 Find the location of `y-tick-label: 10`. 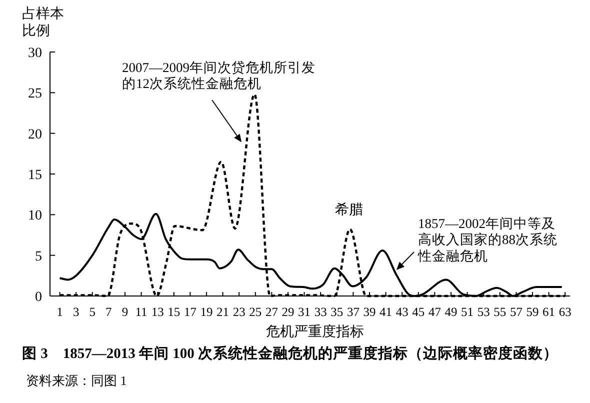

y-tick-label: 10 is located at coordinates (35, 216).